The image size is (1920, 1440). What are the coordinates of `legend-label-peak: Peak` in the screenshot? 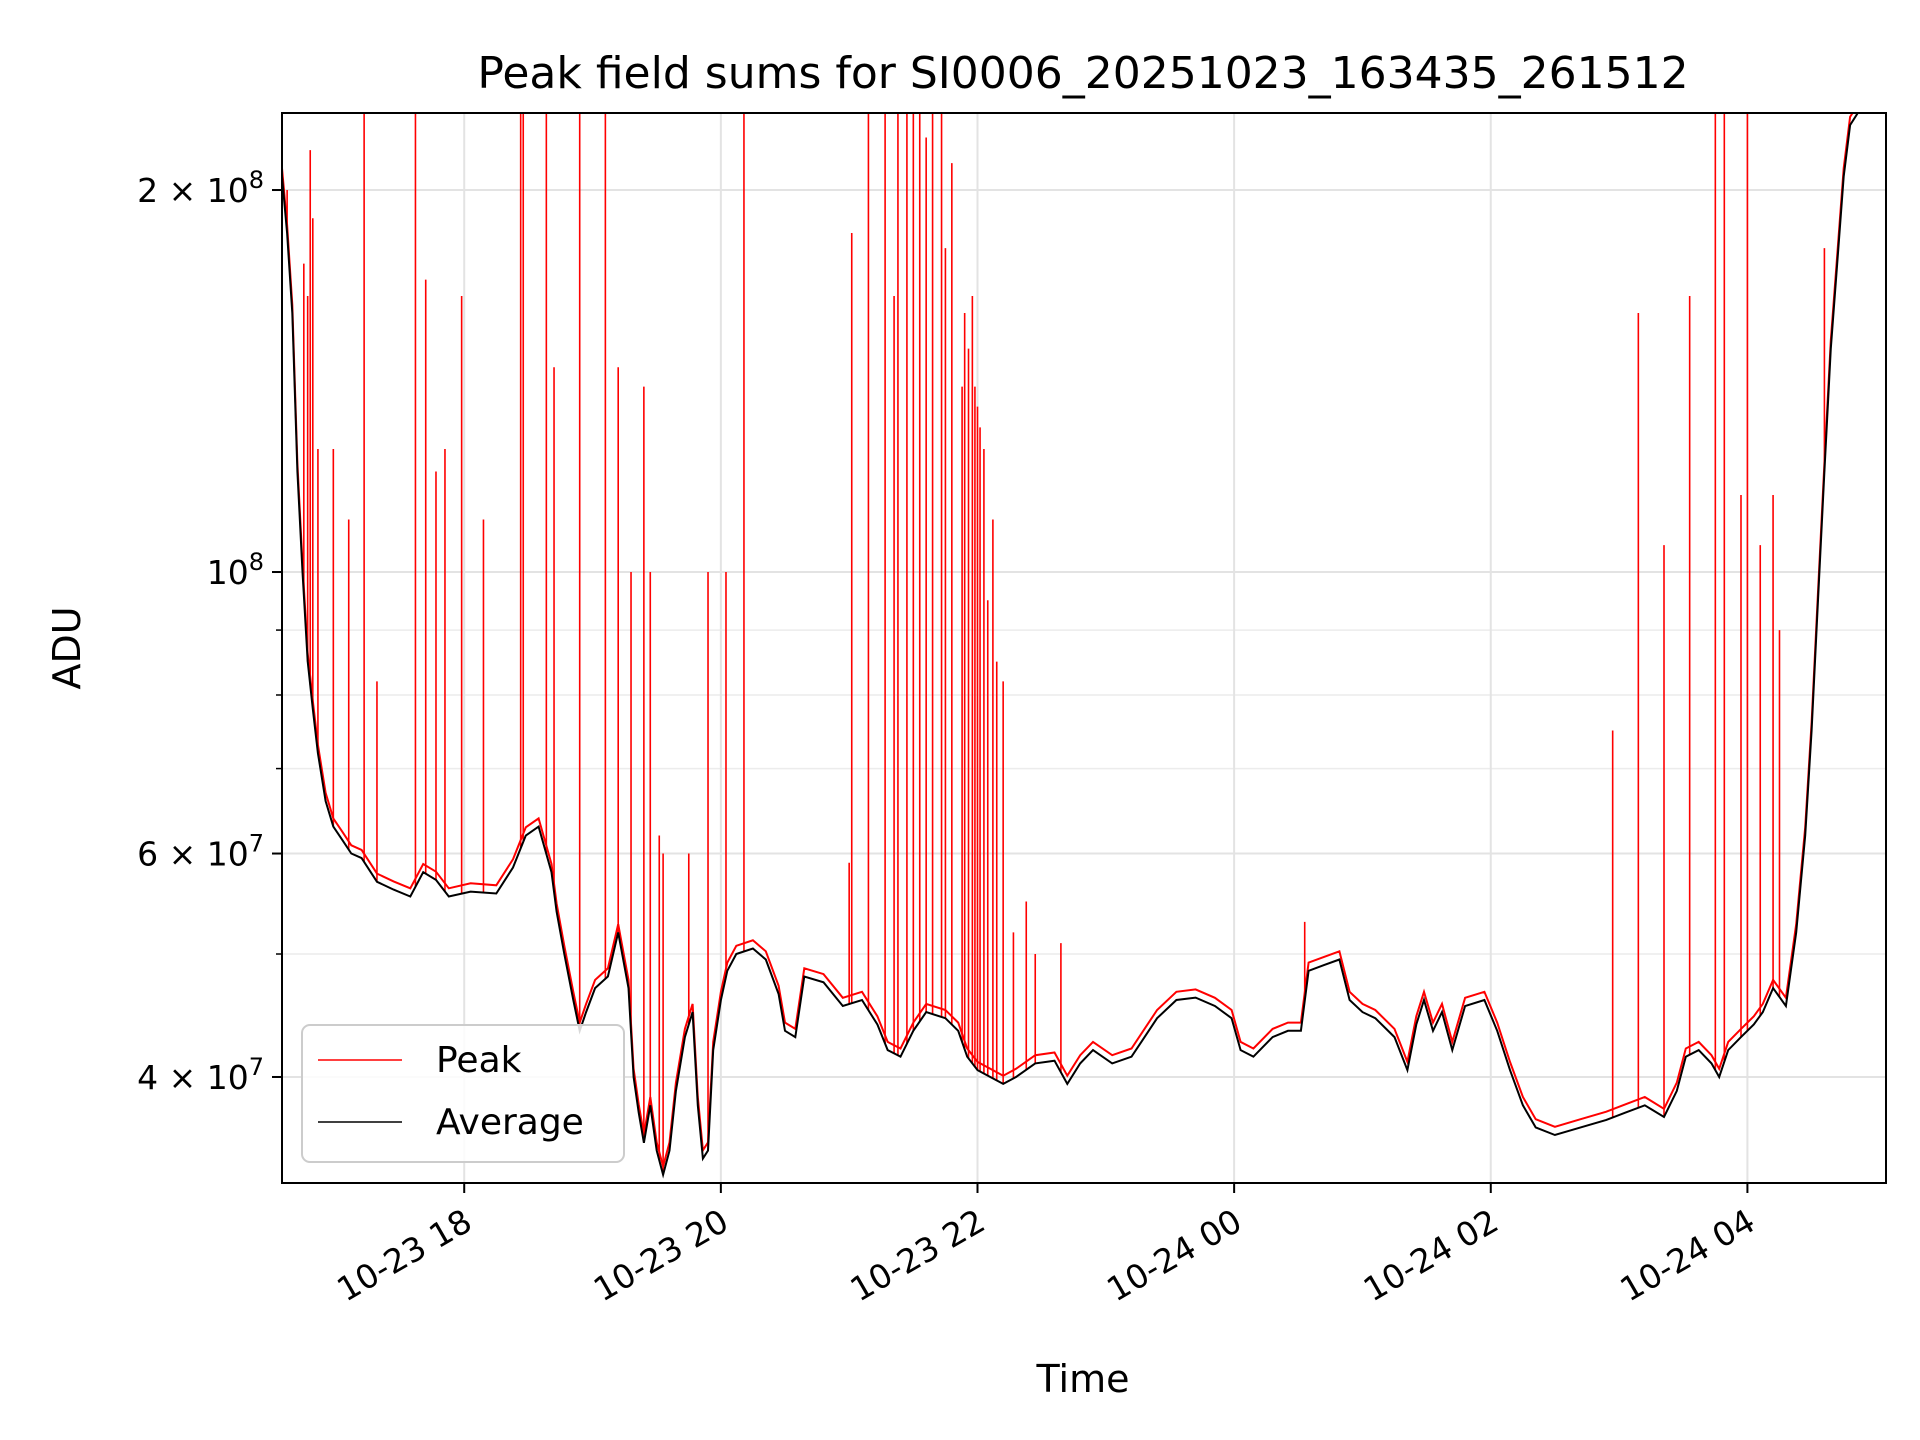 It's located at (479, 1060).